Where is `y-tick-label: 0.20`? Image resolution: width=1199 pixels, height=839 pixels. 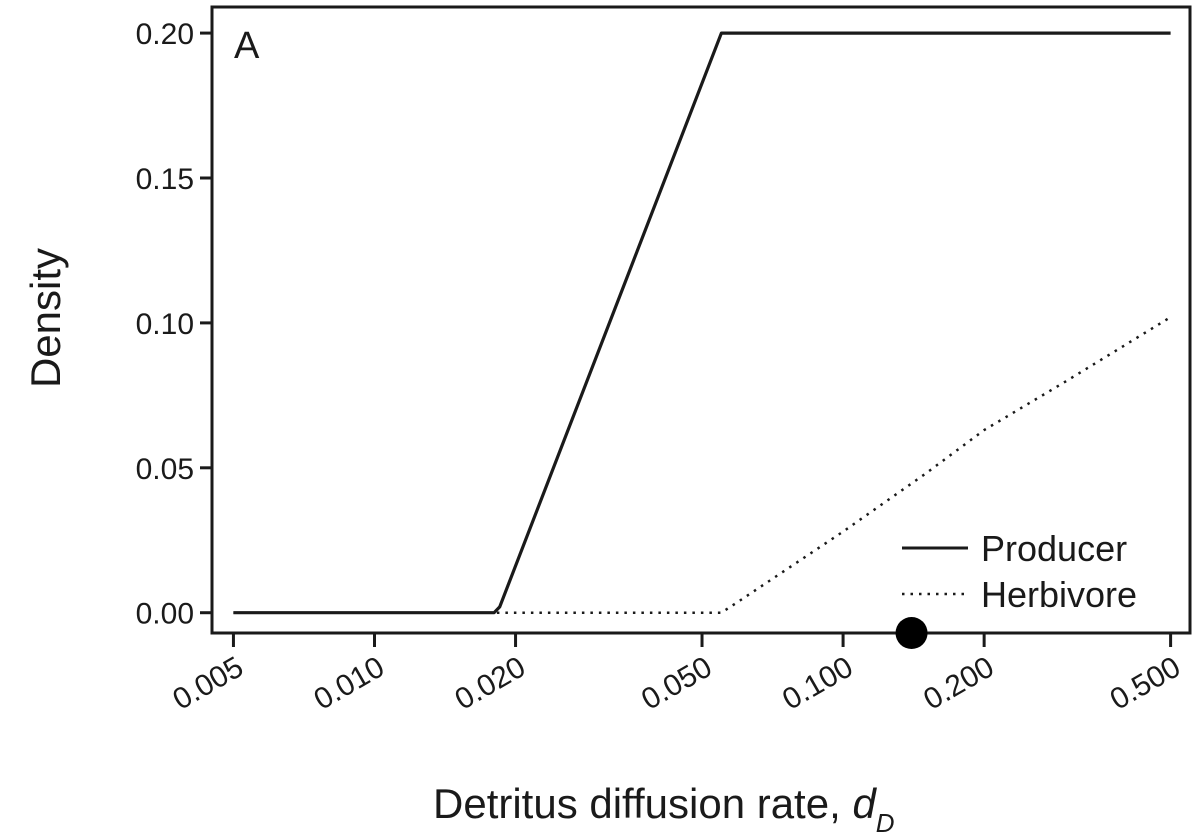 y-tick-label: 0.20 is located at coordinates (165, 34).